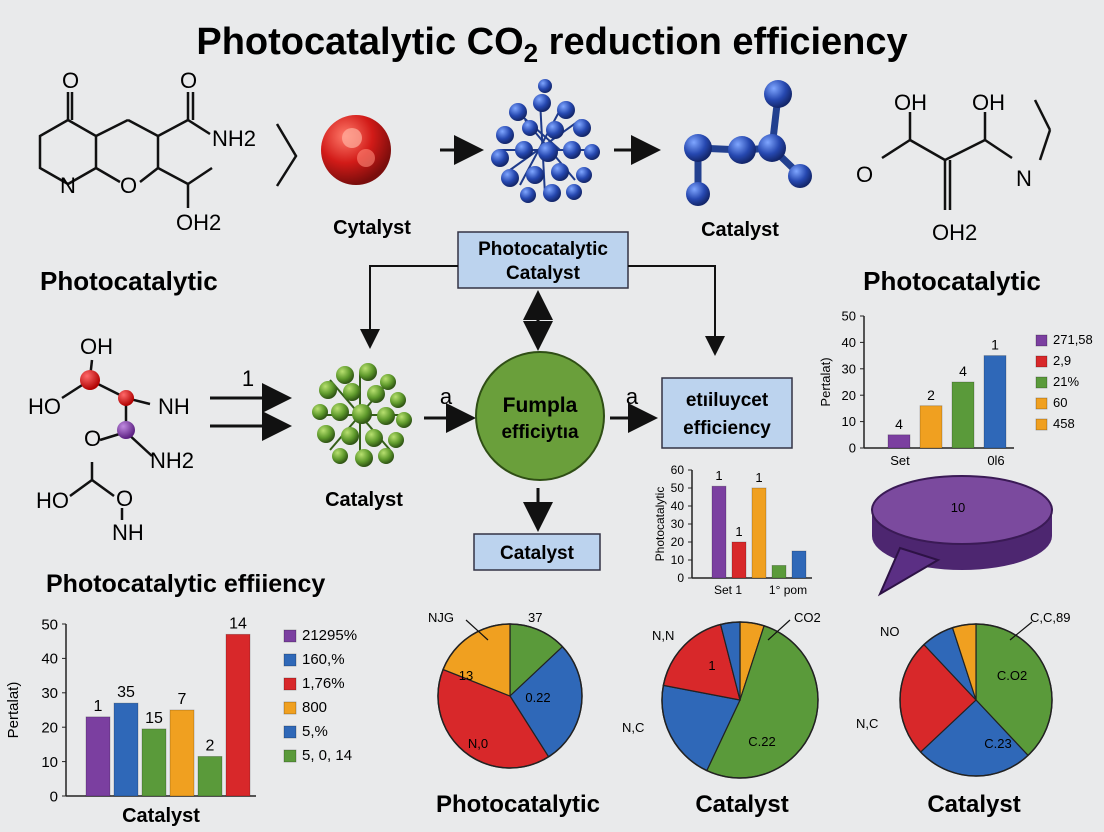 The width and height of the screenshot is (1104, 832). What do you see at coordinates (182, 699) in the screenshot?
I see `bar-value-label: 7` at bounding box center [182, 699].